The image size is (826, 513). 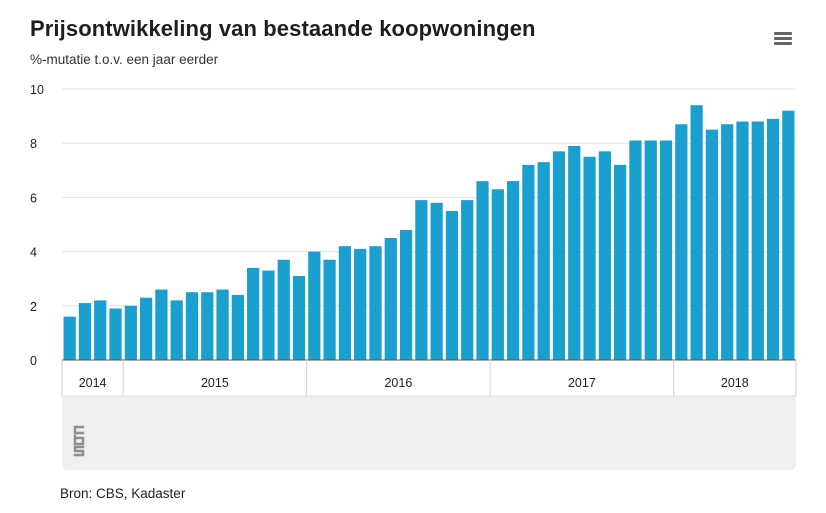 I want to click on x-axis-band, so click(x=429, y=378).